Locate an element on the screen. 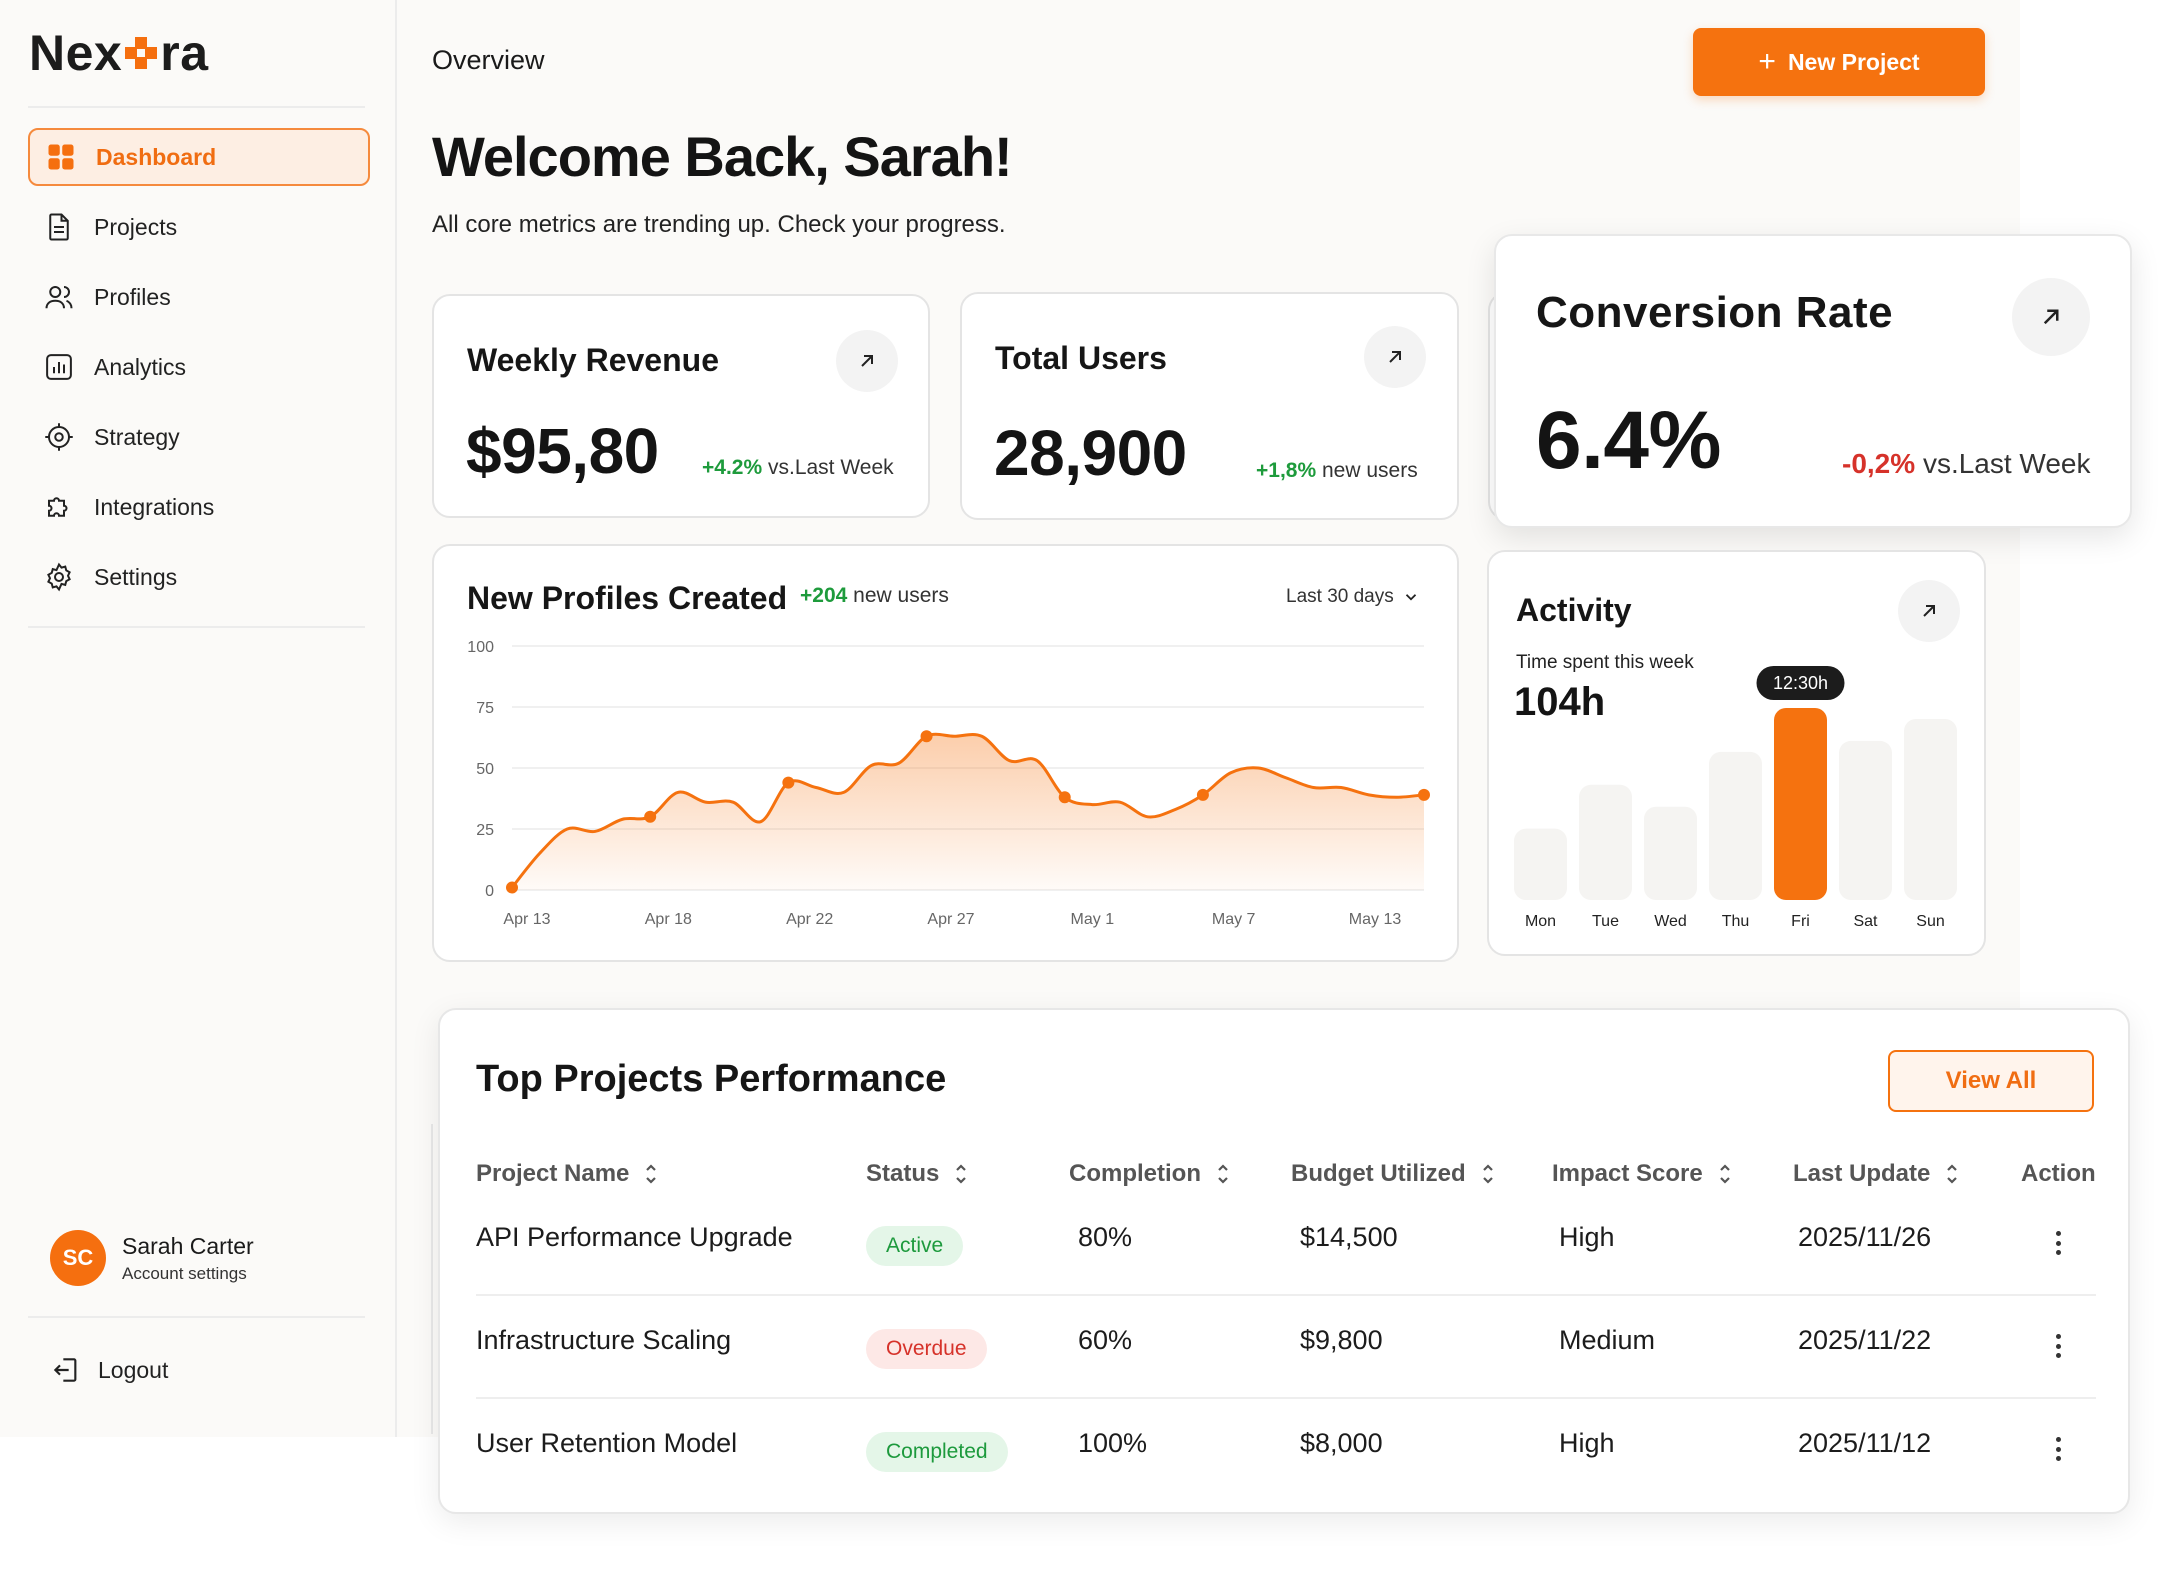 This screenshot has height=1574, width=2168. budget-value: $9,800 is located at coordinates (1341, 1340).